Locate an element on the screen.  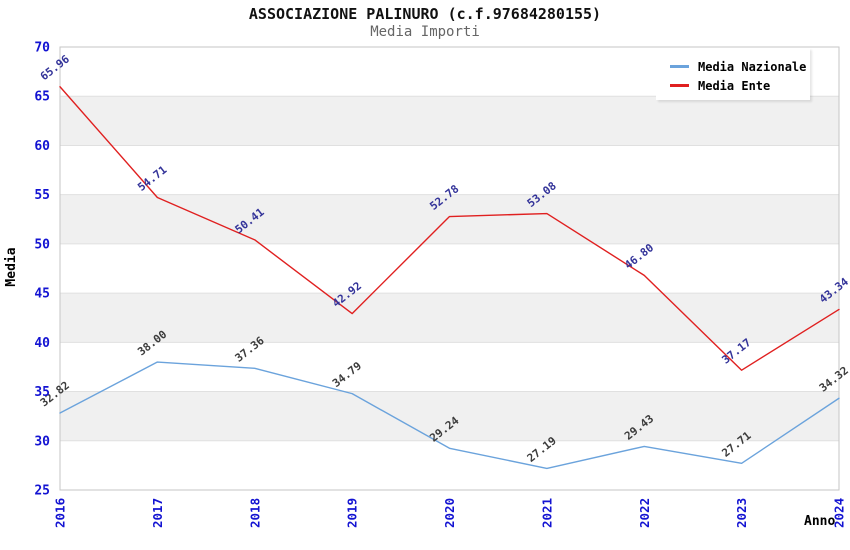
svg-text: 50 is located at coordinates (42, 244).